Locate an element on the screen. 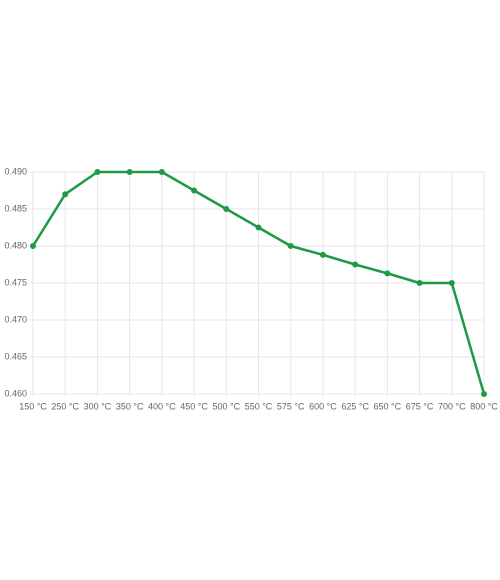  x-tick-label: 675 °C is located at coordinates (420, 406).